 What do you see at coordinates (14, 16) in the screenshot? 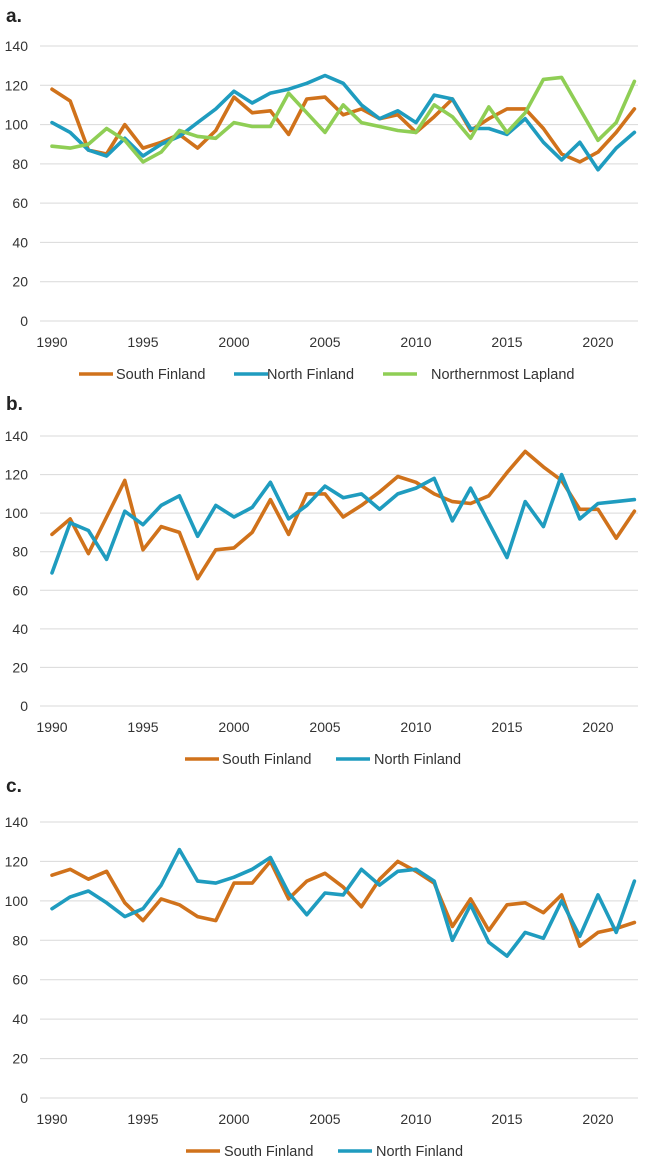
I see `panel-label: a.` at bounding box center [14, 16].